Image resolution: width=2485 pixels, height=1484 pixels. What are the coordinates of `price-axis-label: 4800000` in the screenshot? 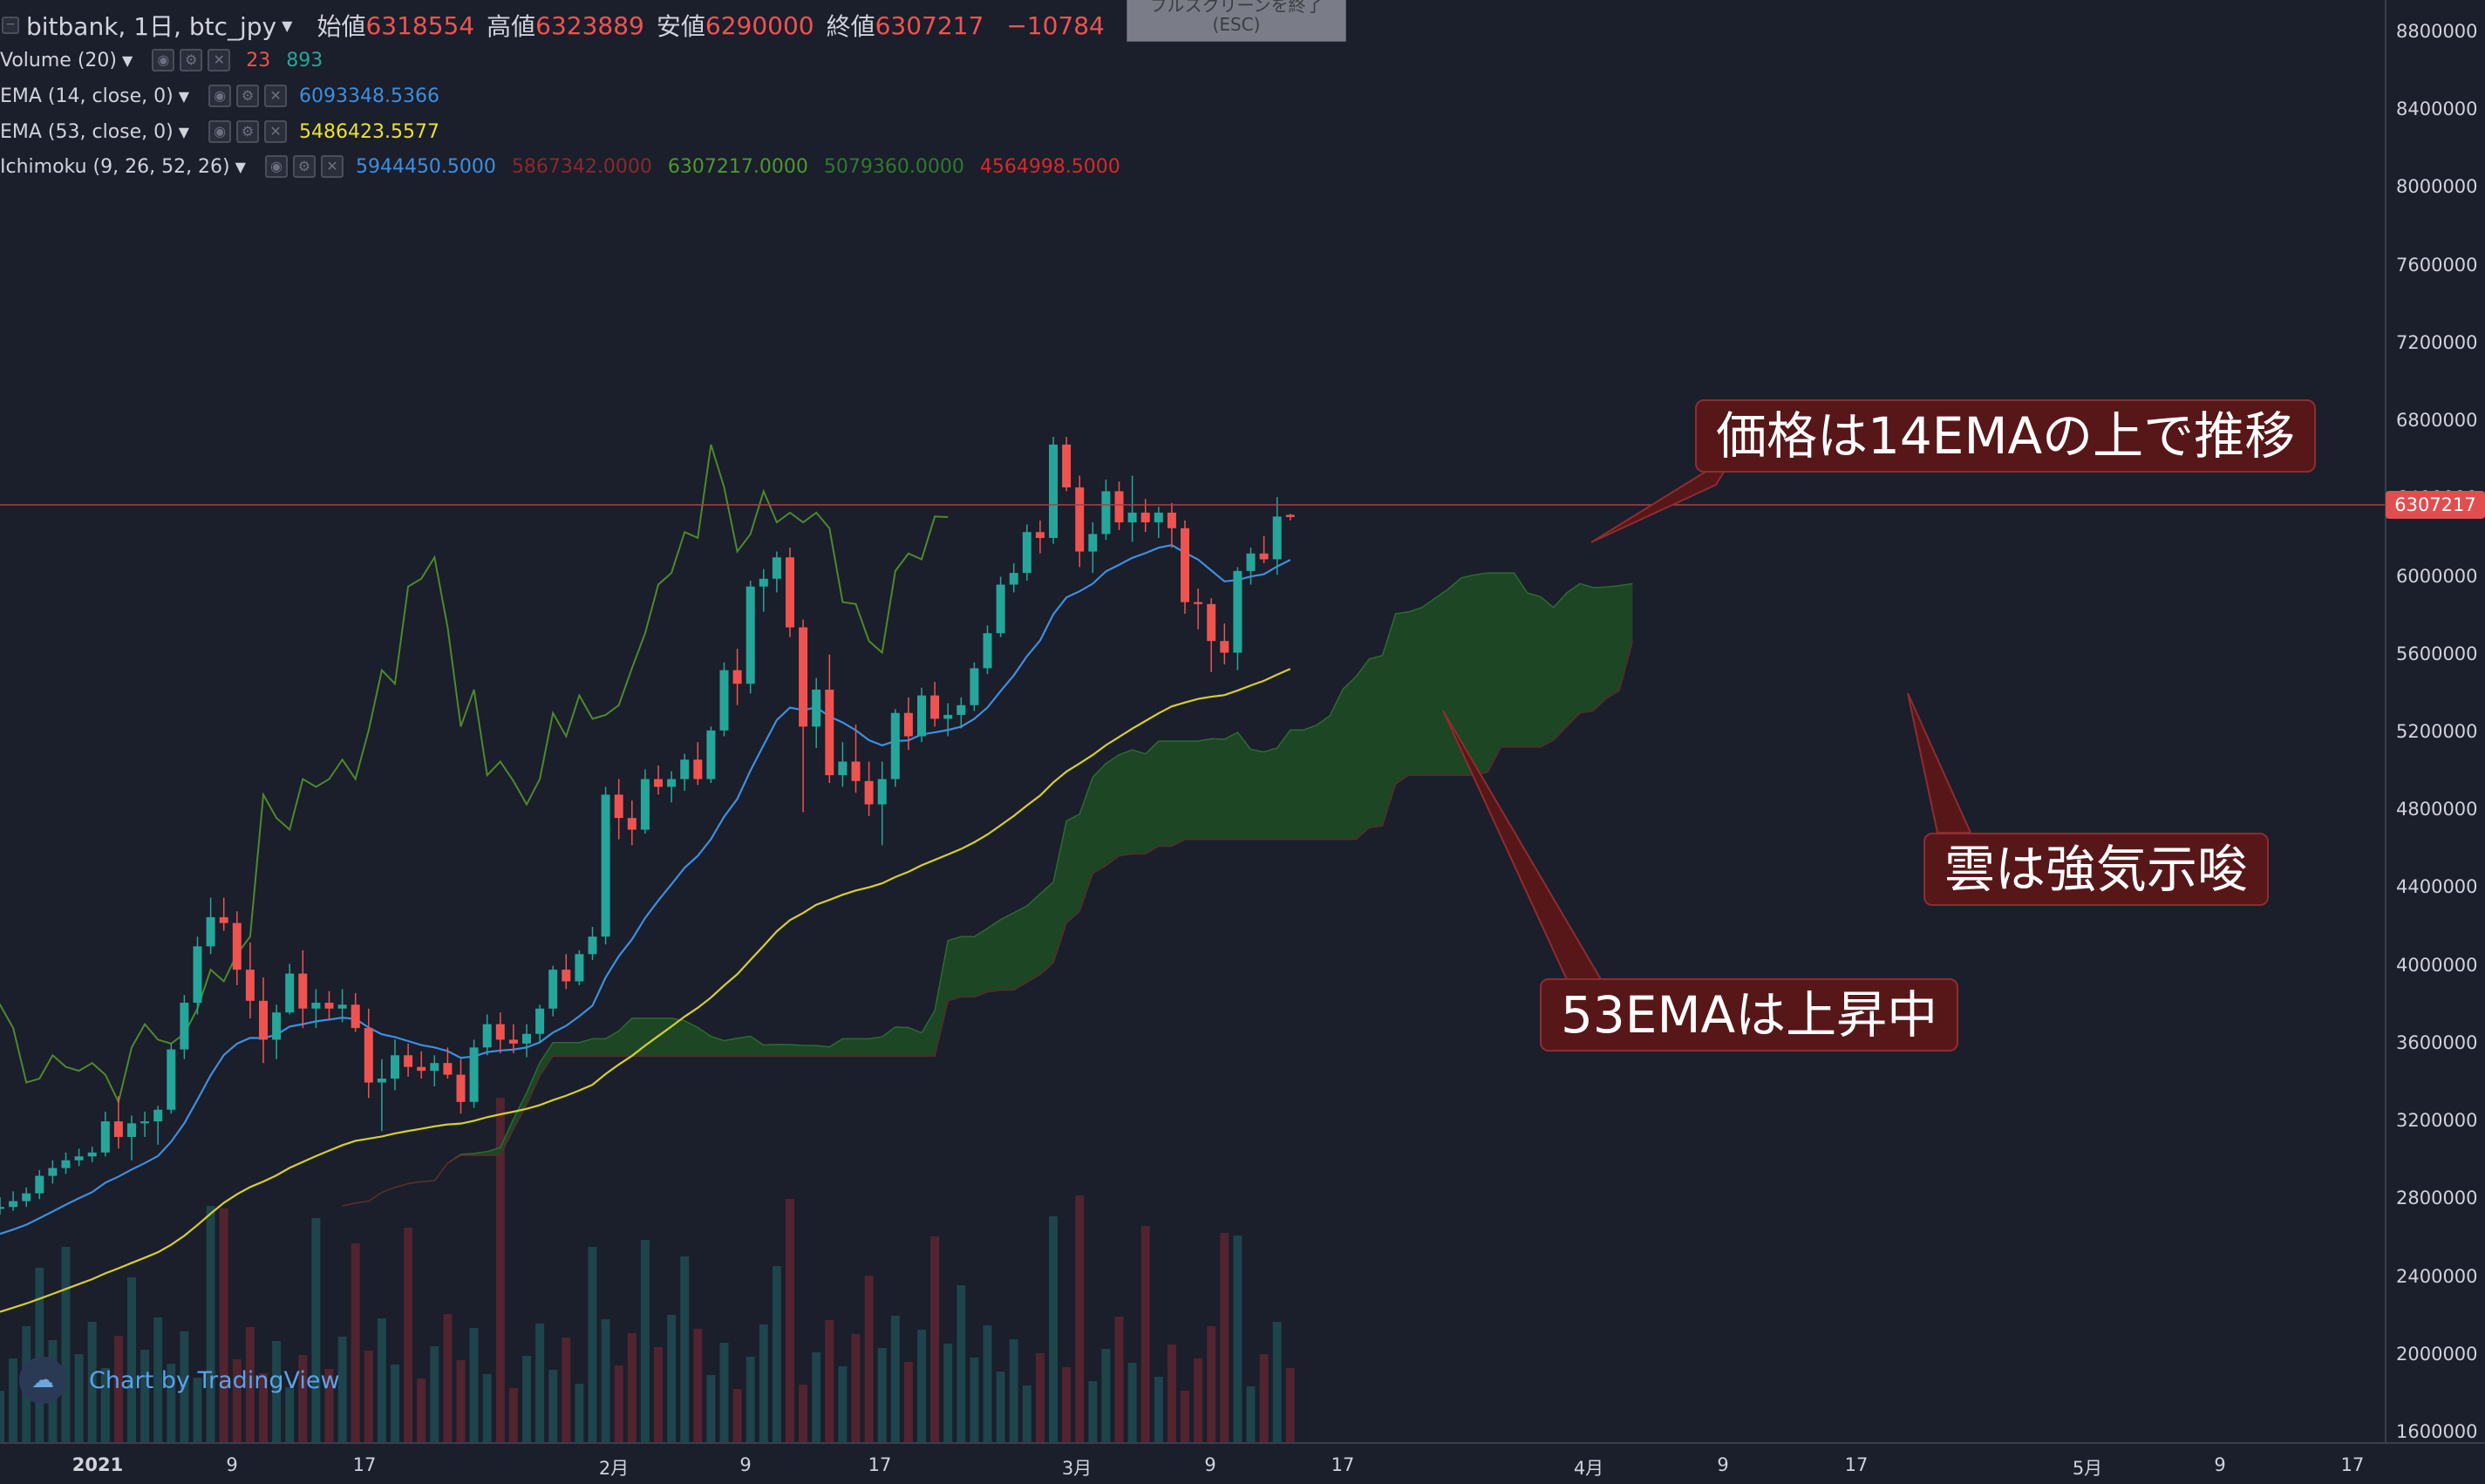 It's located at (2437, 809).